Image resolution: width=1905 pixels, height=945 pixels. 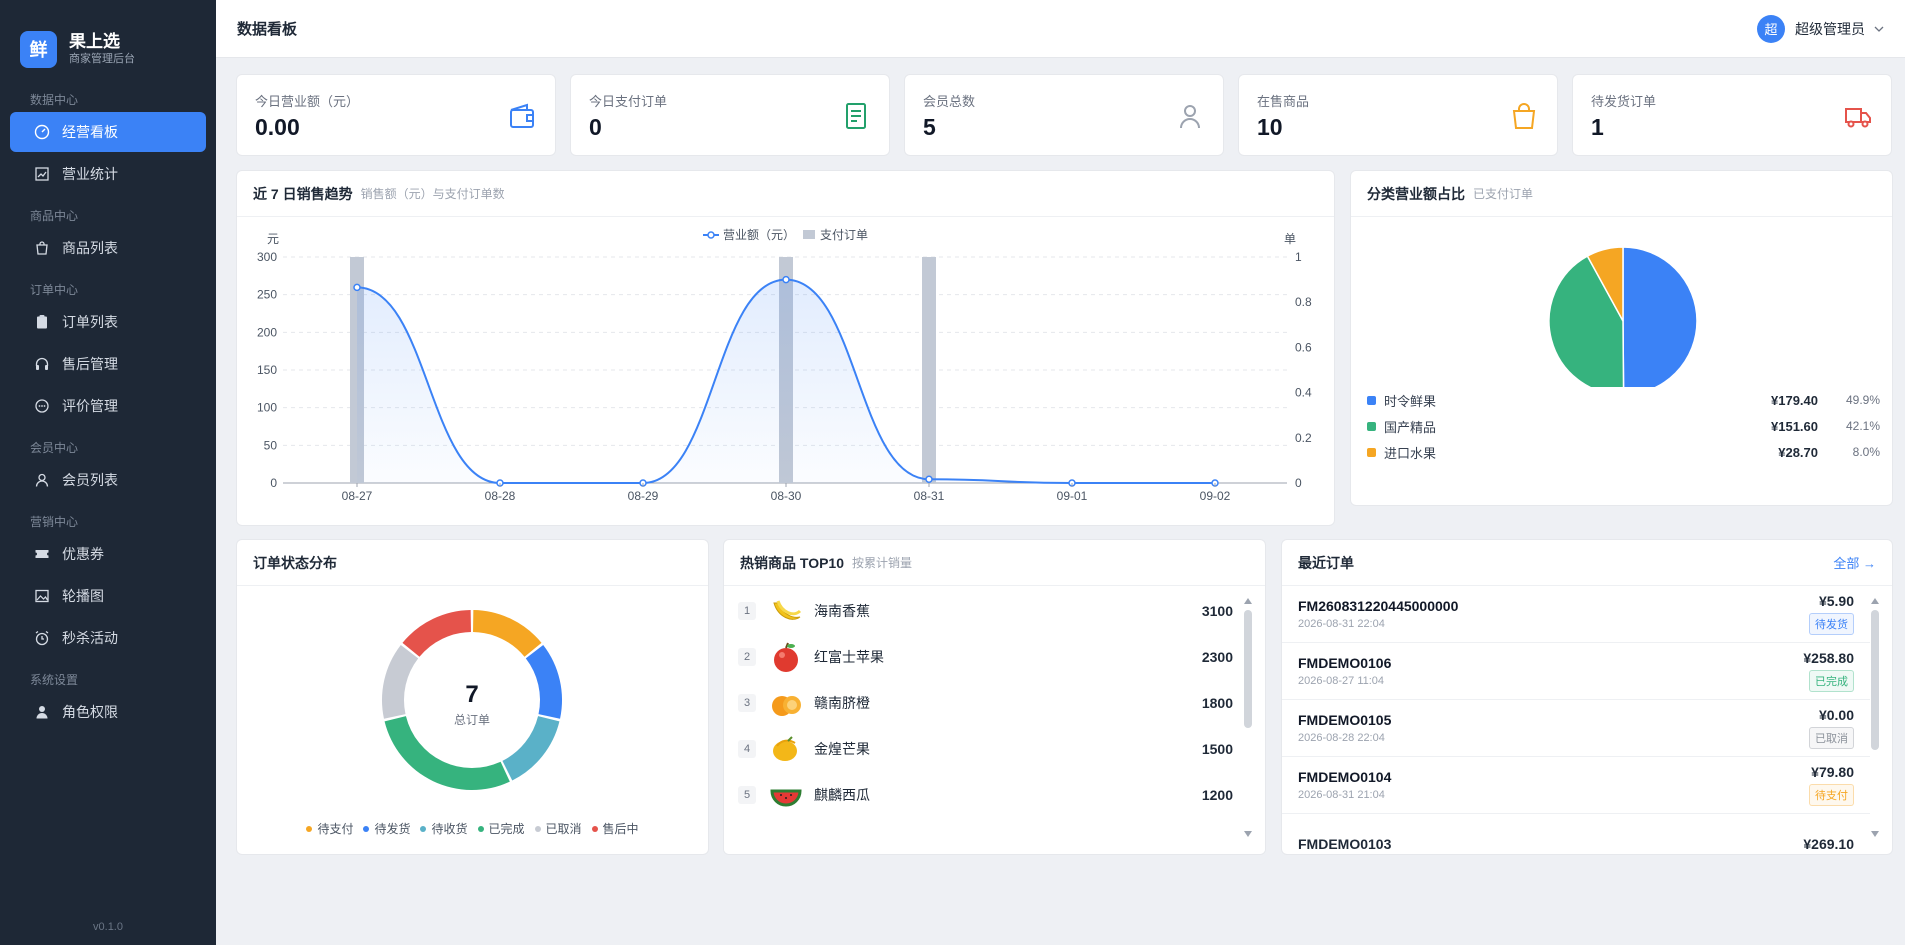 What do you see at coordinates (42, 174) in the screenshot?
I see `chart-icon` at bounding box center [42, 174].